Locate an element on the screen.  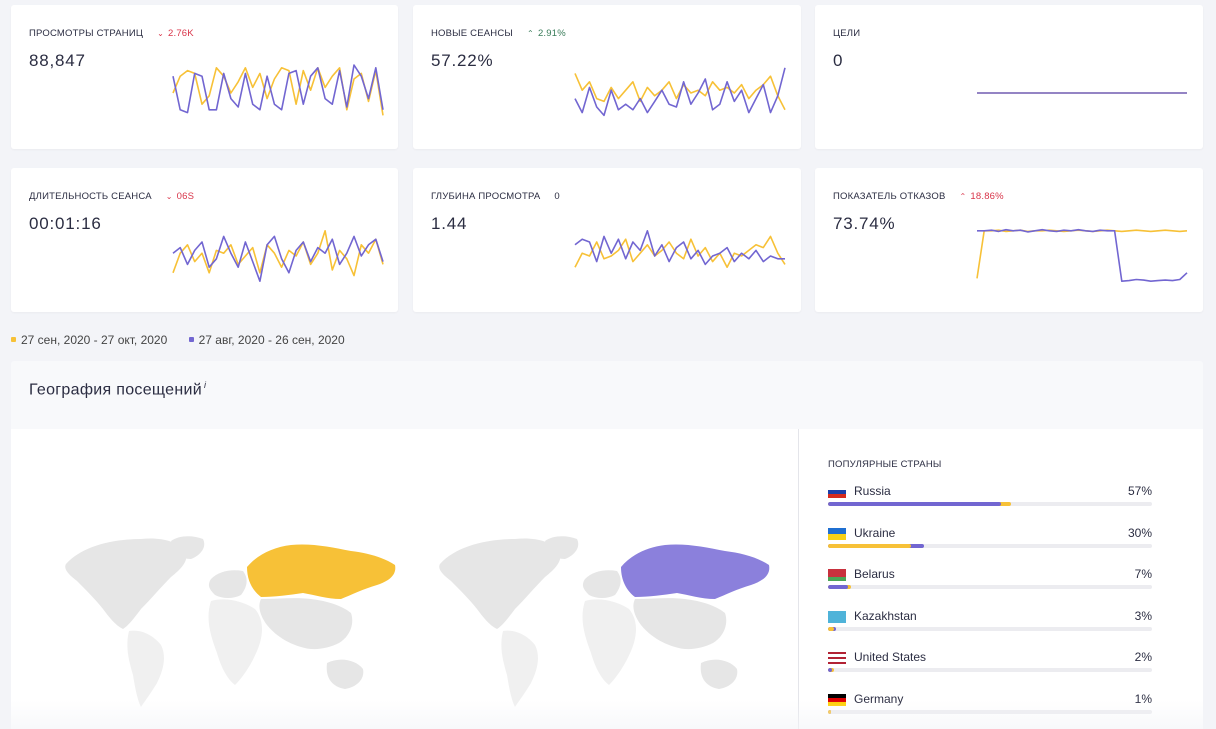
metric-delta: ⌄ 2.76K is located at coordinates (175, 33).